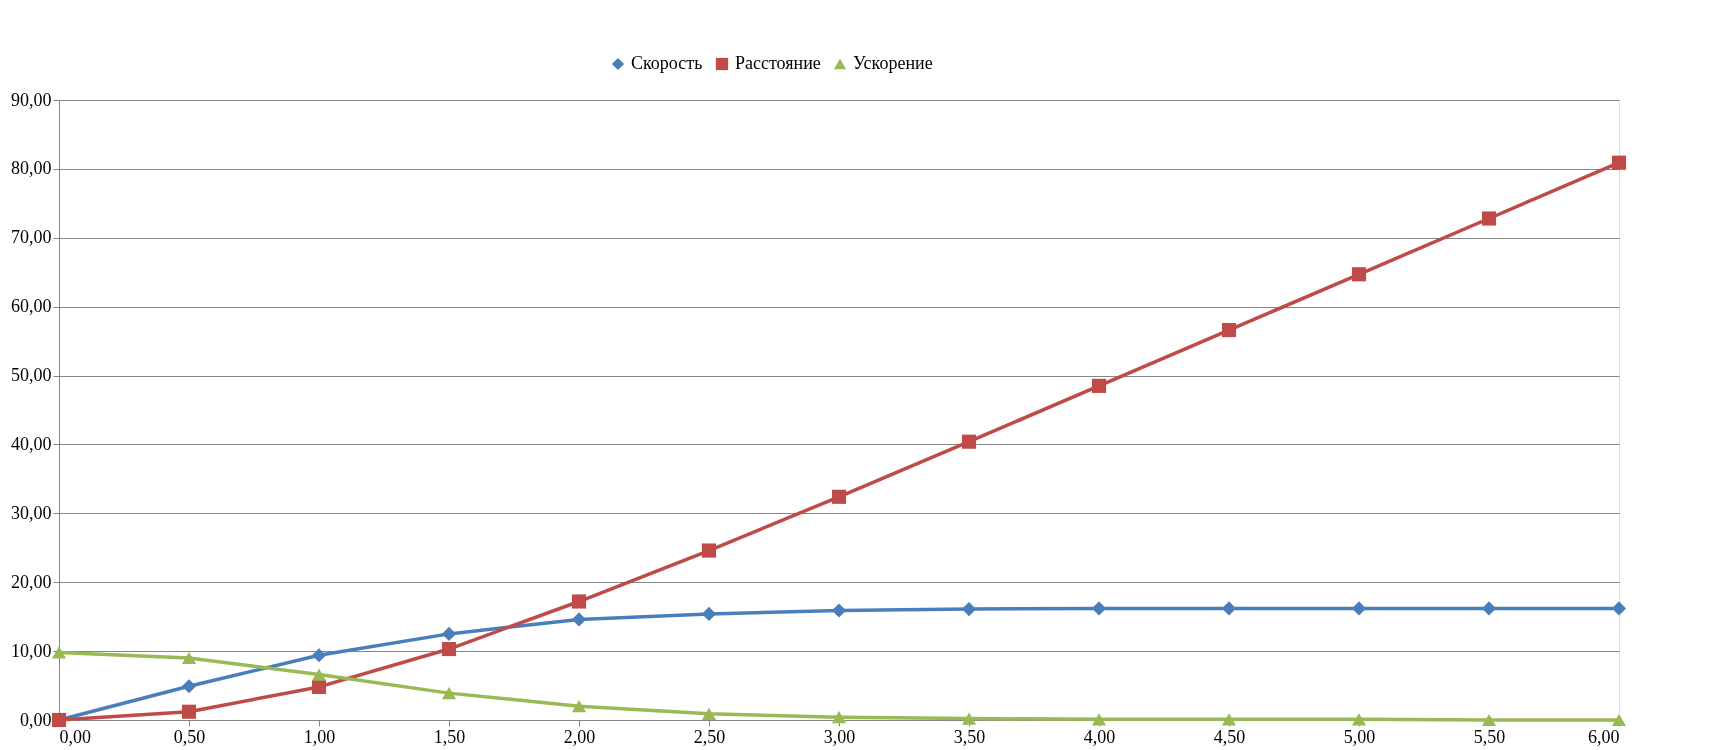  Describe the element at coordinates (1099, 736) in the screenshot. I see `x-tick-label: 4,00` at that location.